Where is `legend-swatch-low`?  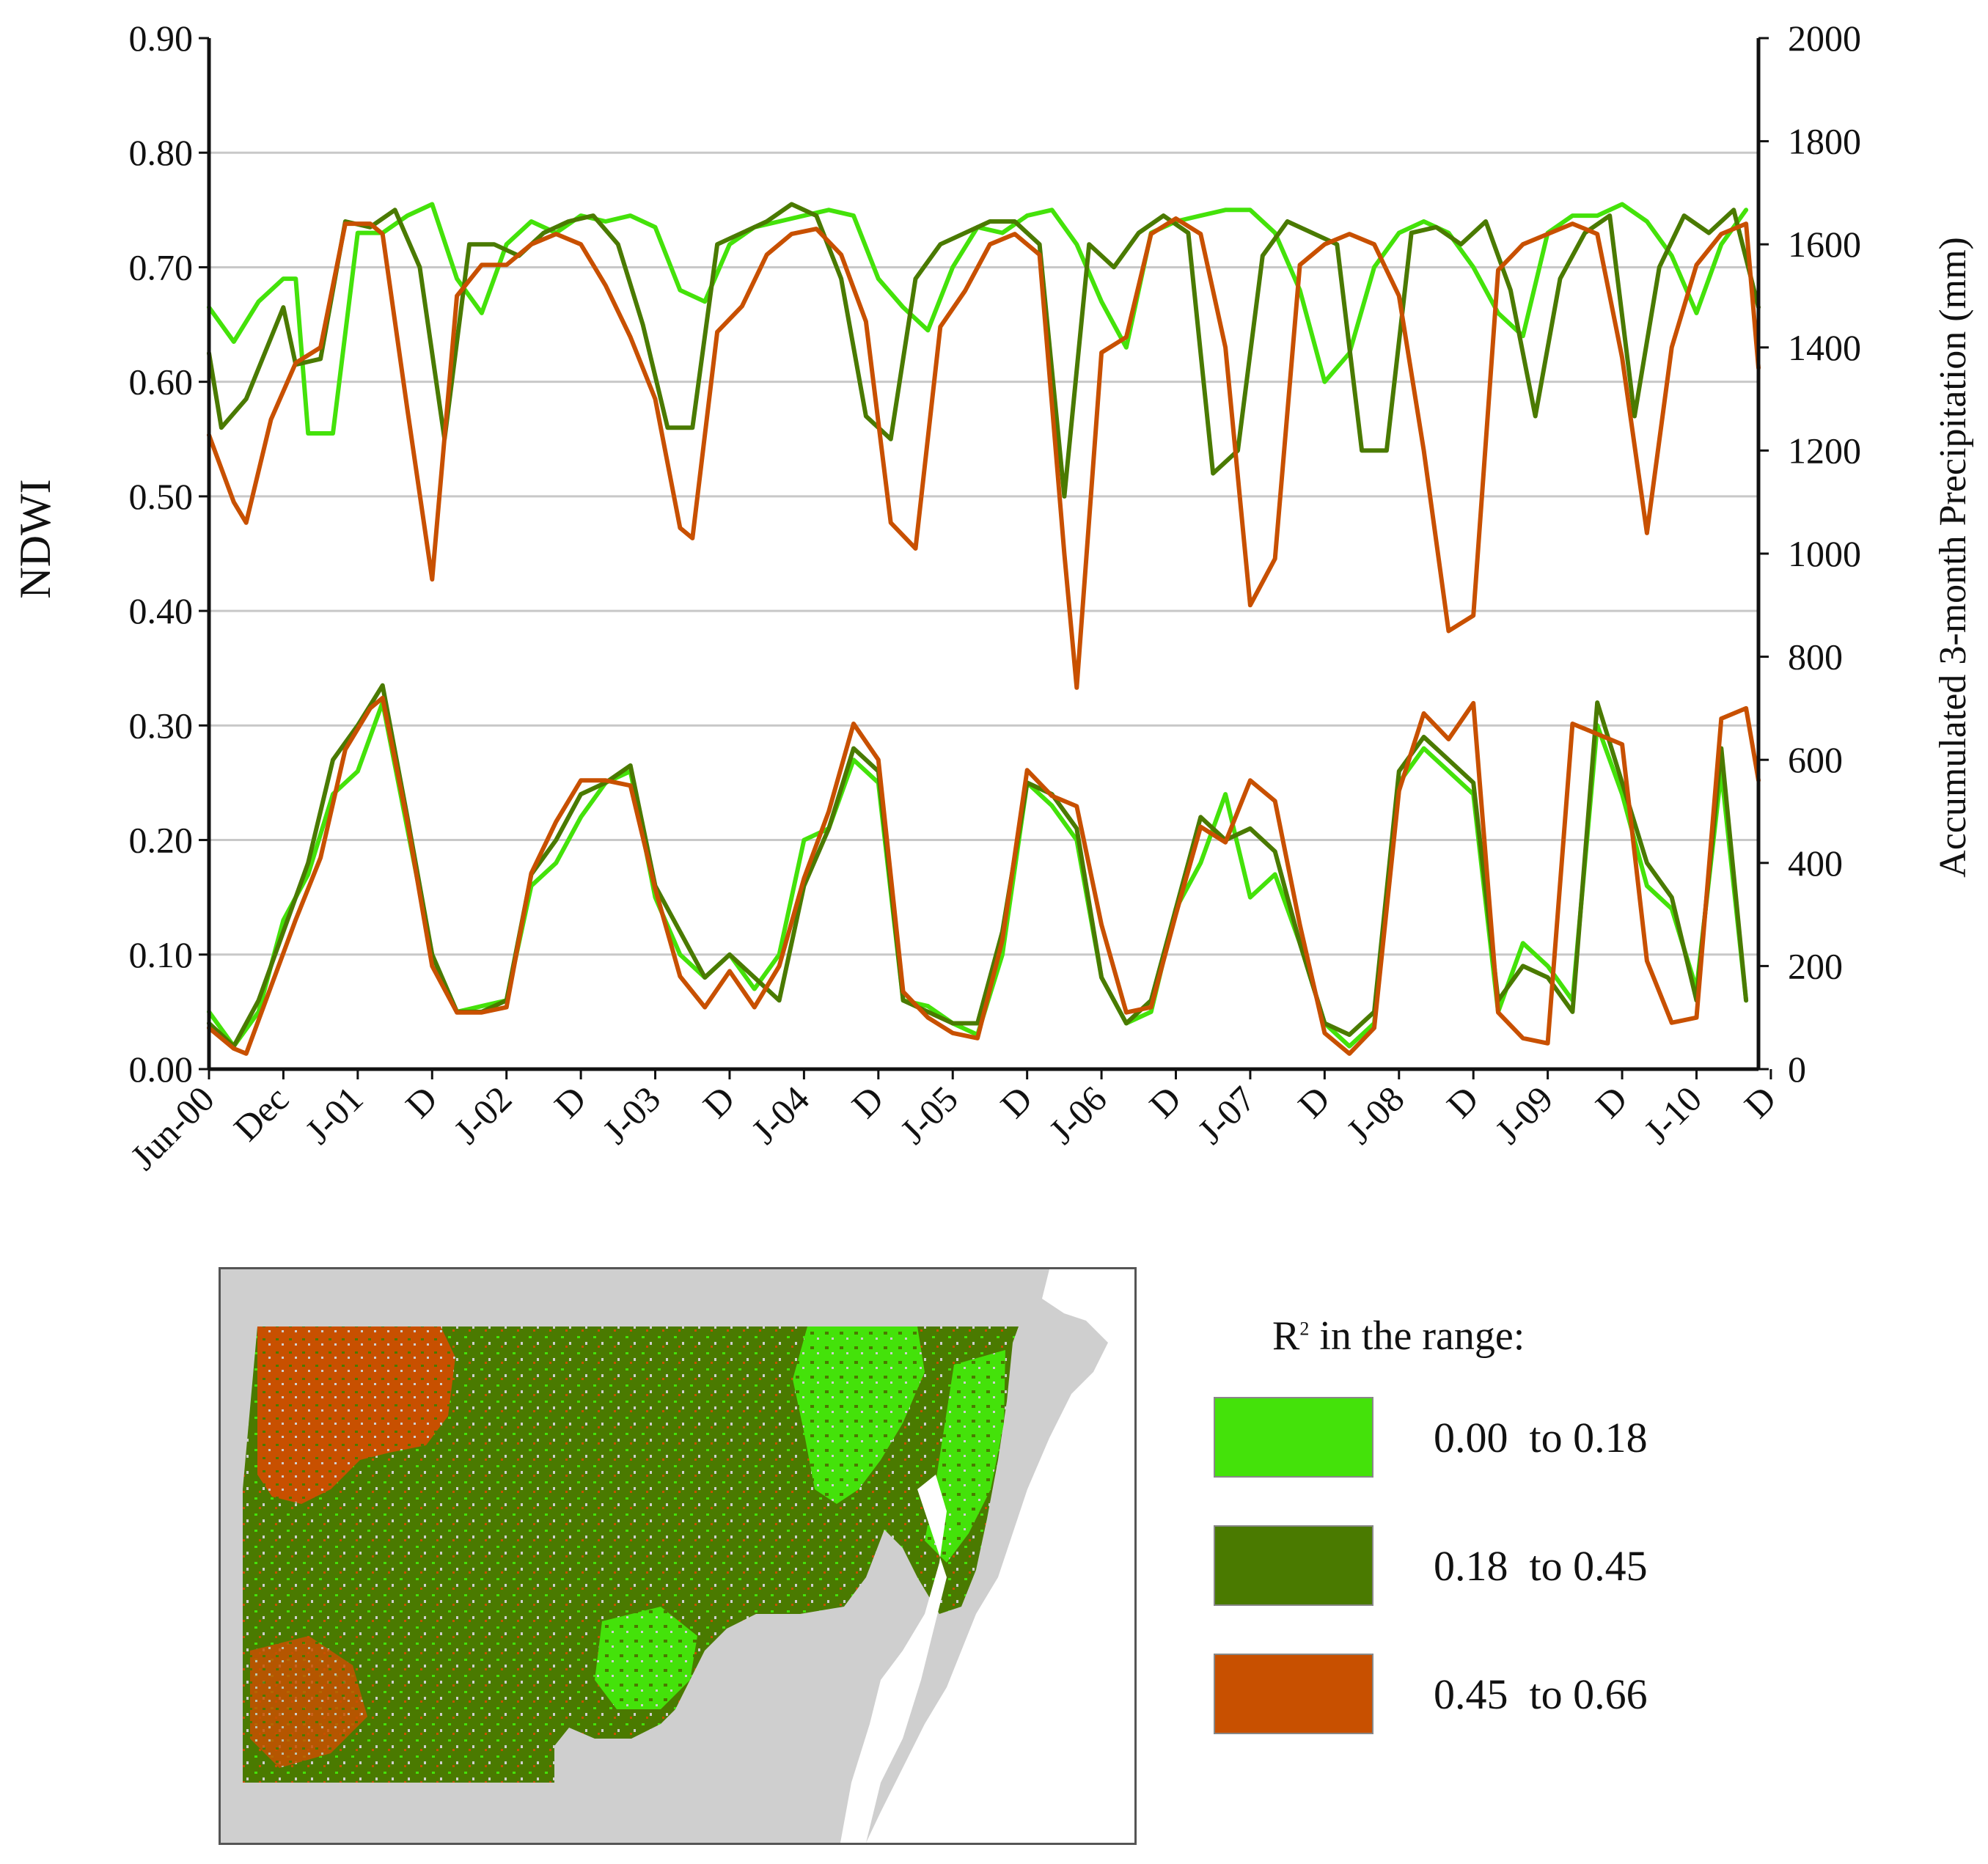 legend-swatch-low is located at coordinates (1293, 1437).